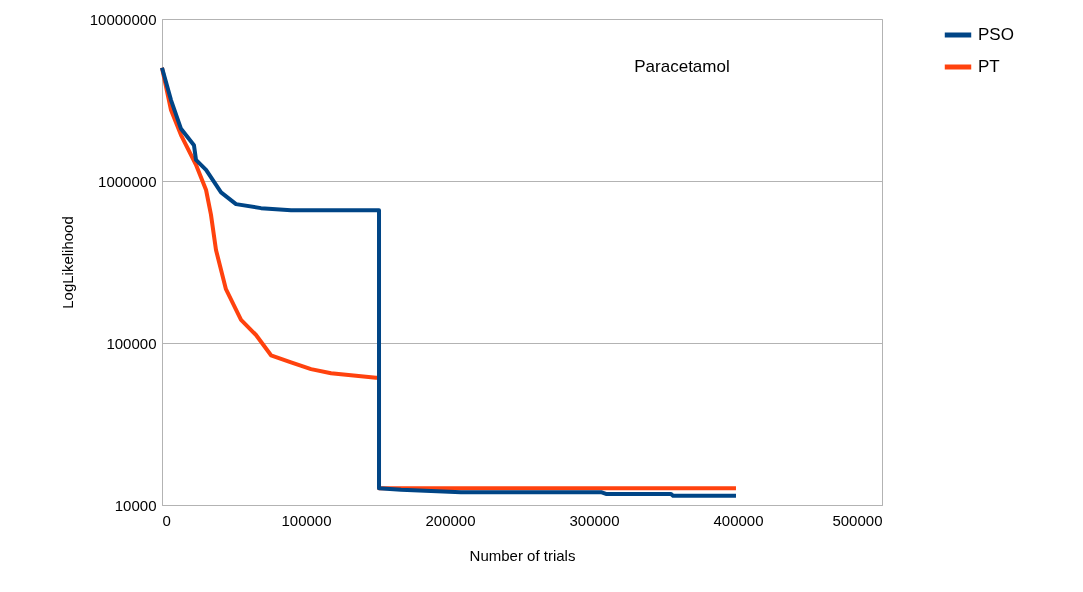  I want to click on y-tick-label: 10000, so click(135, 505).